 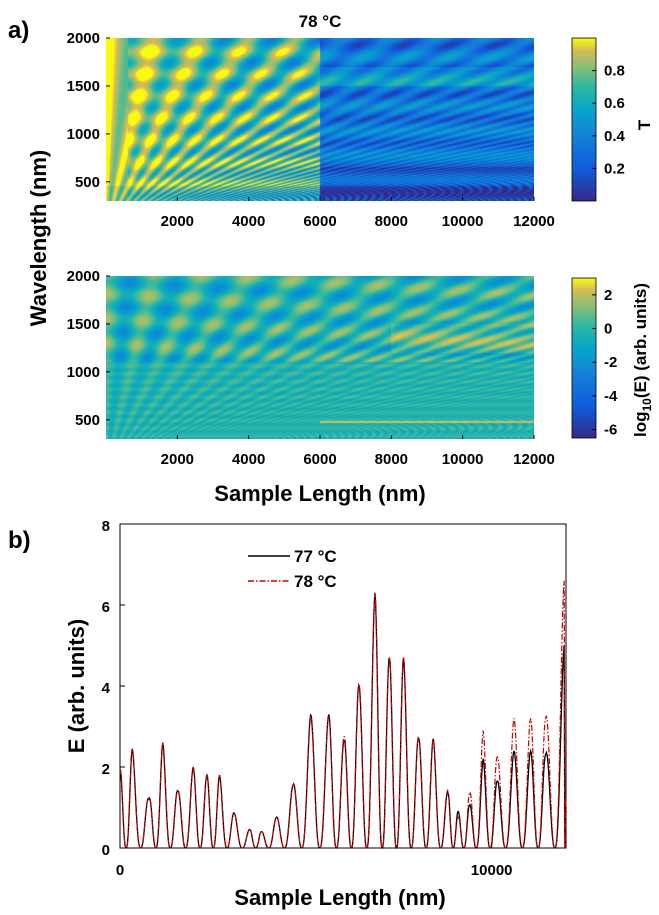 I want to click on line-y-tick-label: 8, so click(x=106, y=526).